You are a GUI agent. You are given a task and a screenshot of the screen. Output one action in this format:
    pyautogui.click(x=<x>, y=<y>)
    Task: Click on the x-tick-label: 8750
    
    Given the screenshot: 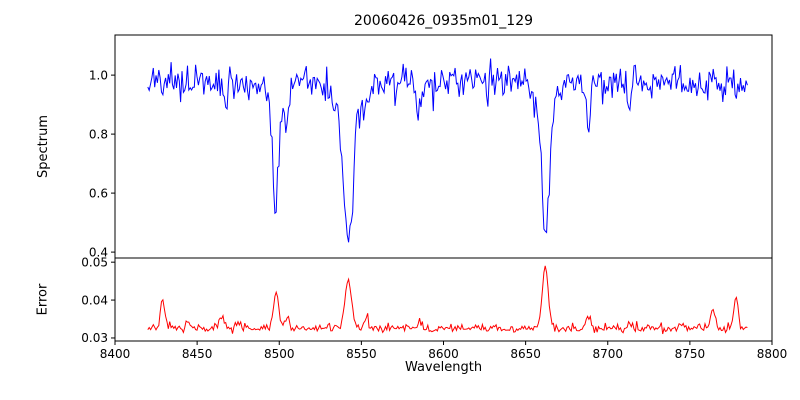 What is the action you would take?
    pyautogui.click(x=690, y=354)
    